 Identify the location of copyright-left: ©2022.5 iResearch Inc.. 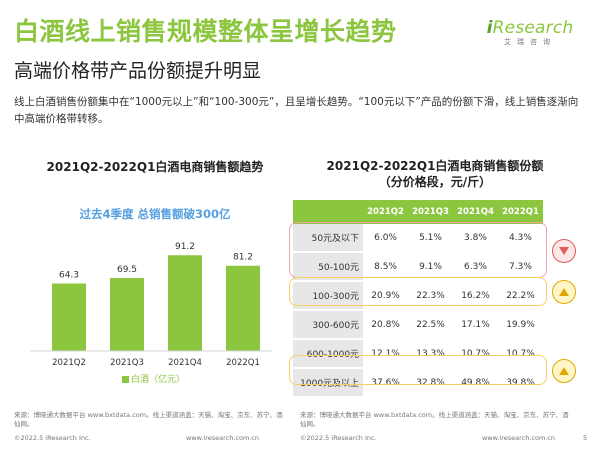
(52, 438).